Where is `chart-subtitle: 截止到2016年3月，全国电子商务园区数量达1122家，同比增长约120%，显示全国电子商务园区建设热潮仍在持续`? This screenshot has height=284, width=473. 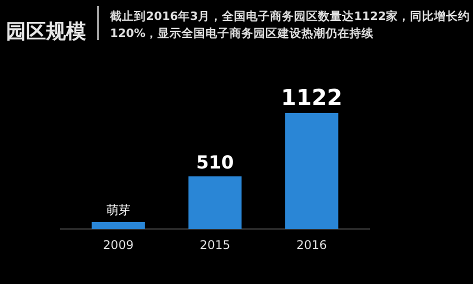
chart-subtitle: 截止到2016年3月，全国电子商务园区数量达1122家，同比增长约120%，显示全国电子商务园区建设热潮仍在持续 is located at coordinates (290, 25).